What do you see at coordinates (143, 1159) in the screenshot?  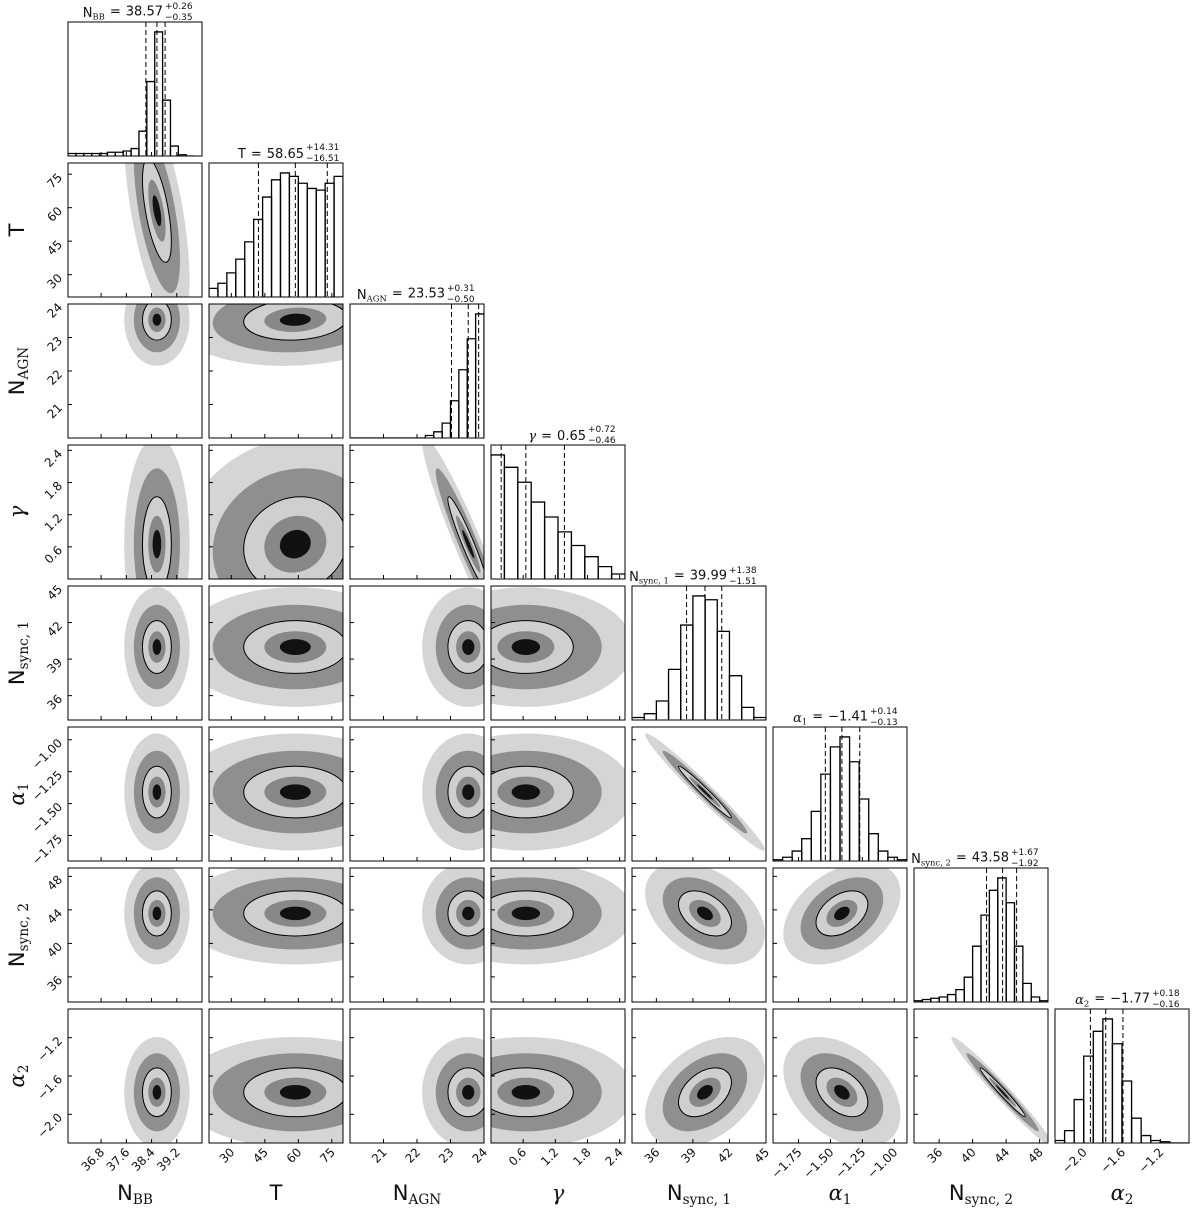 I see `x-tick-label: 38.4` at bounding box center [143, 1159].